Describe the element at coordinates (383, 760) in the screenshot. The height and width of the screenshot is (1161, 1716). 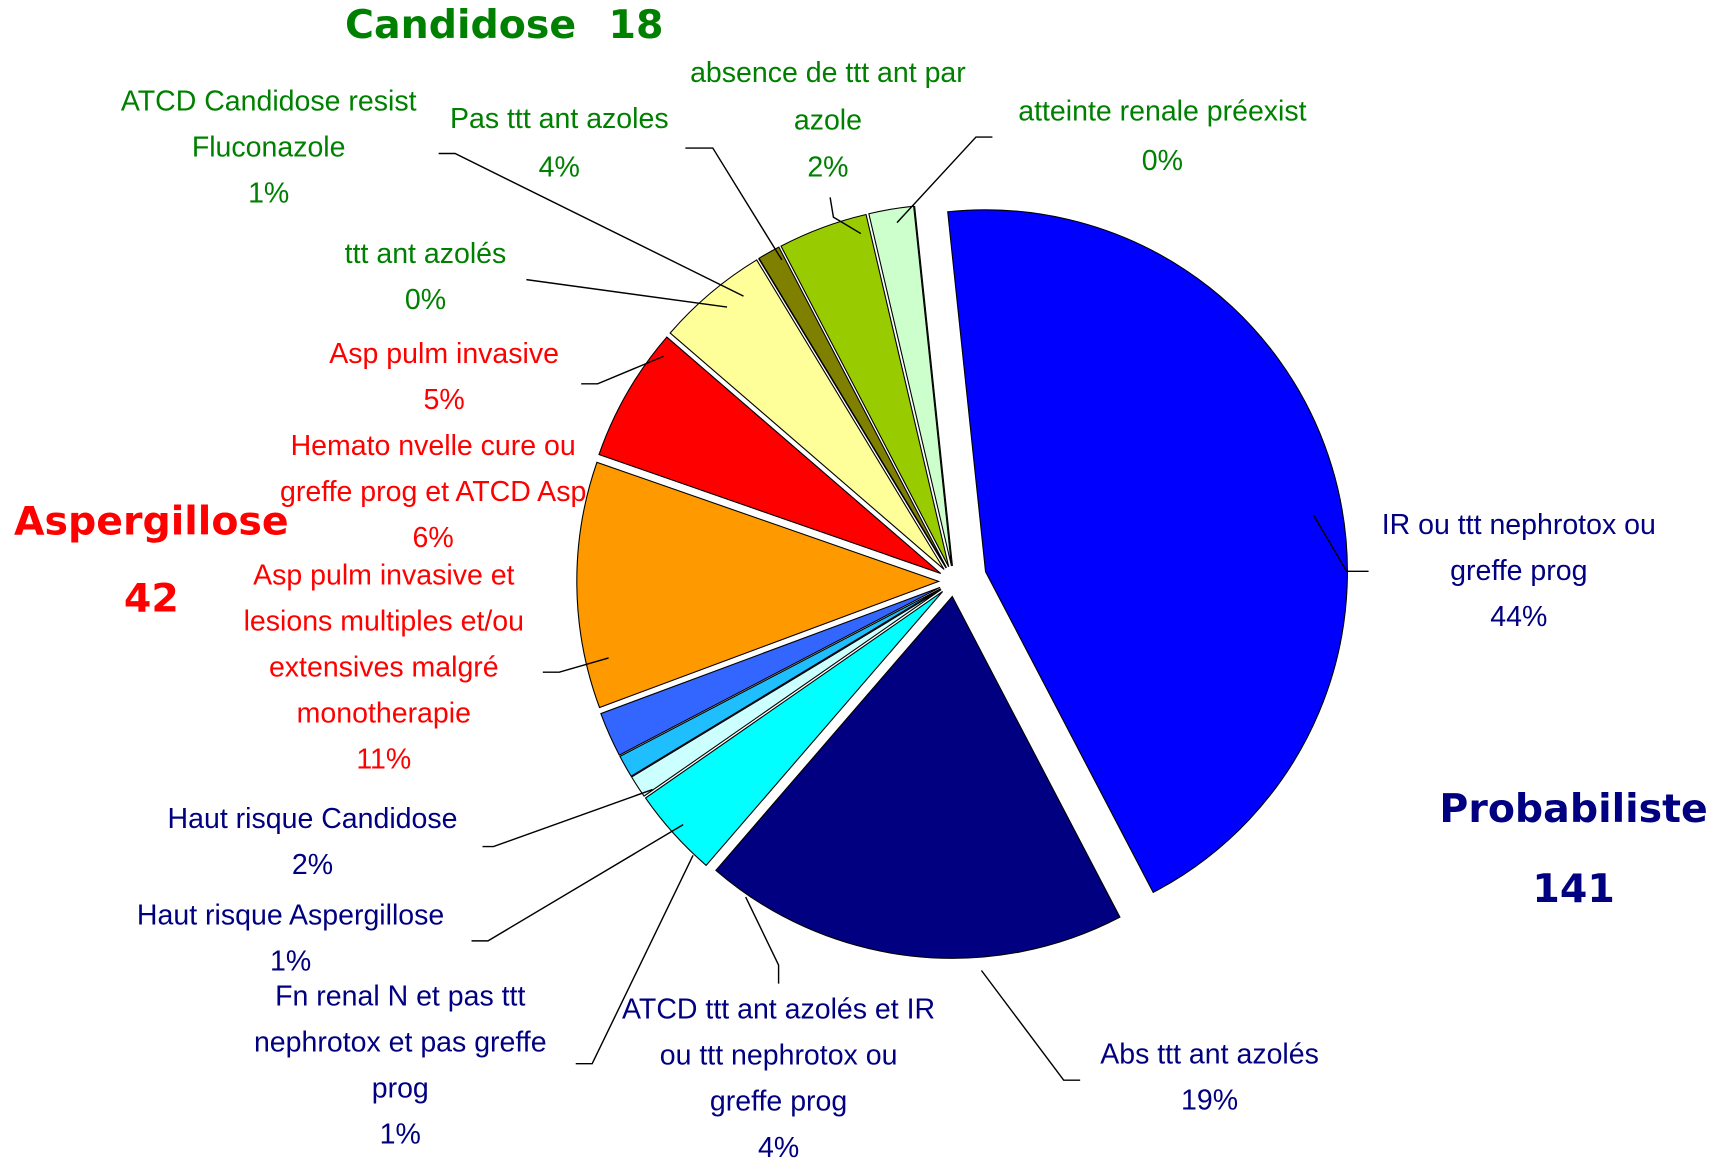
I see `slice-value-label: 11%` at that location.